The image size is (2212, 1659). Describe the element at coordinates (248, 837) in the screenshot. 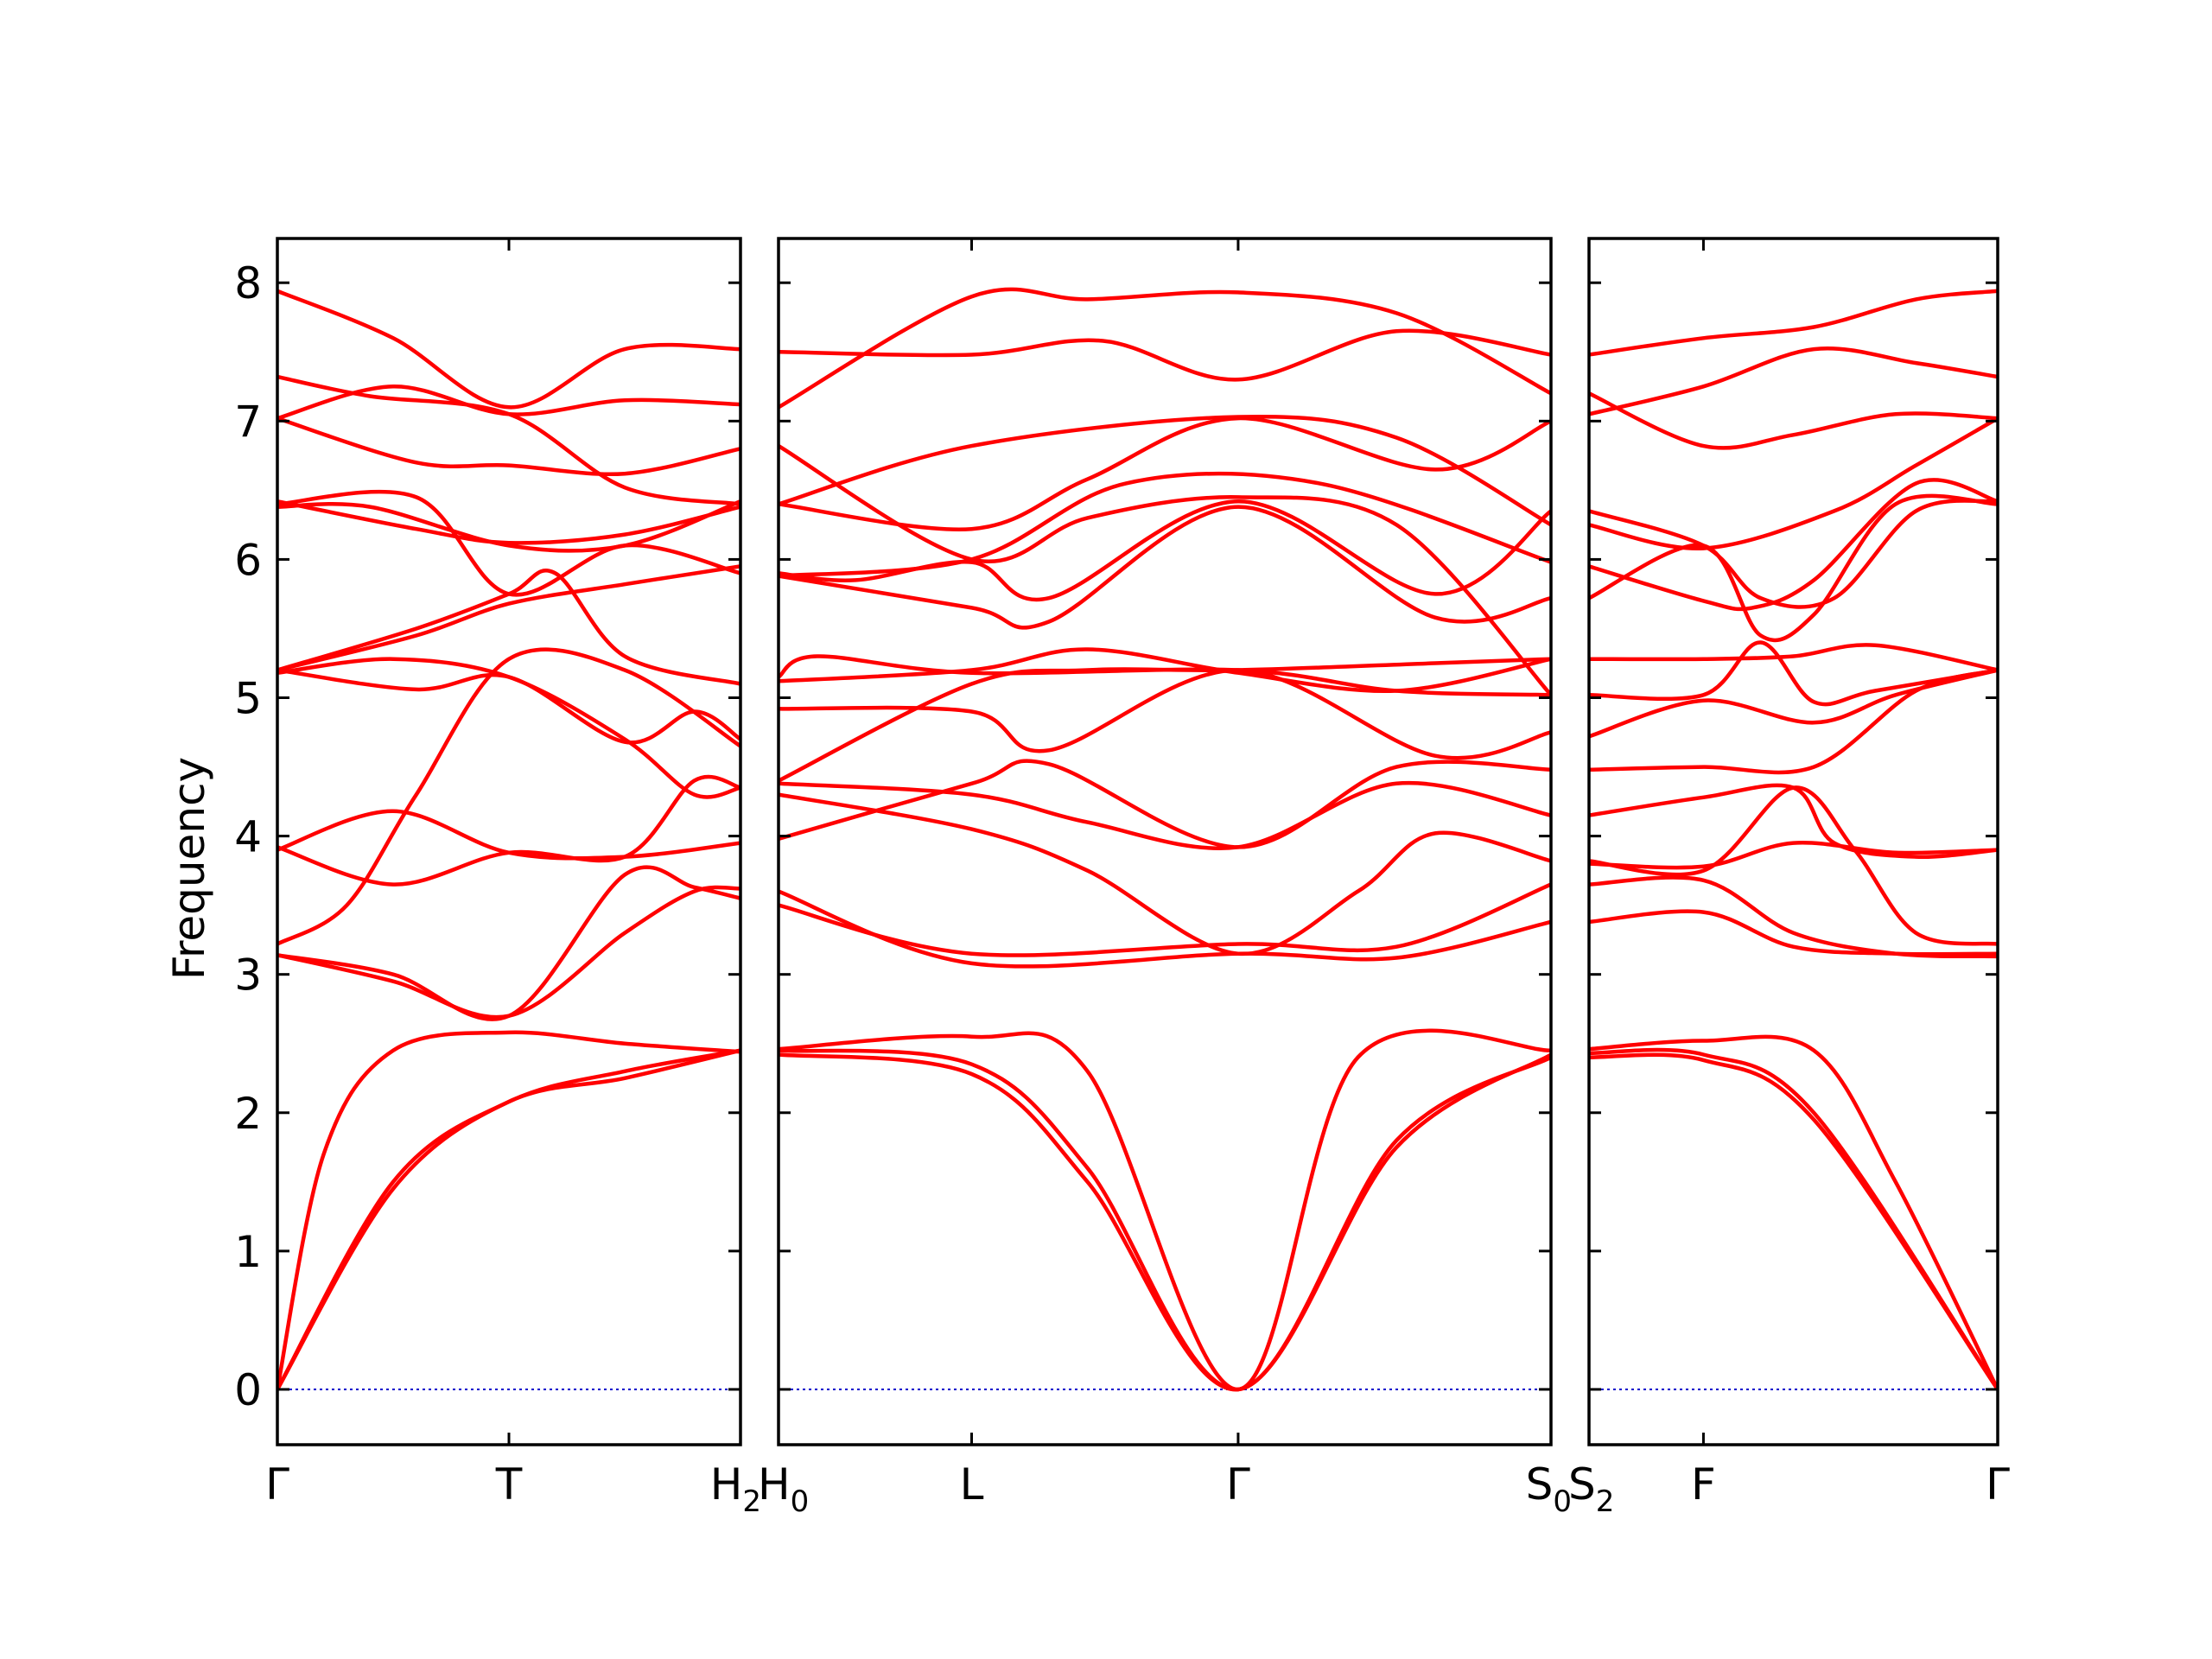

I see `y-tick-label: 4` at that location.